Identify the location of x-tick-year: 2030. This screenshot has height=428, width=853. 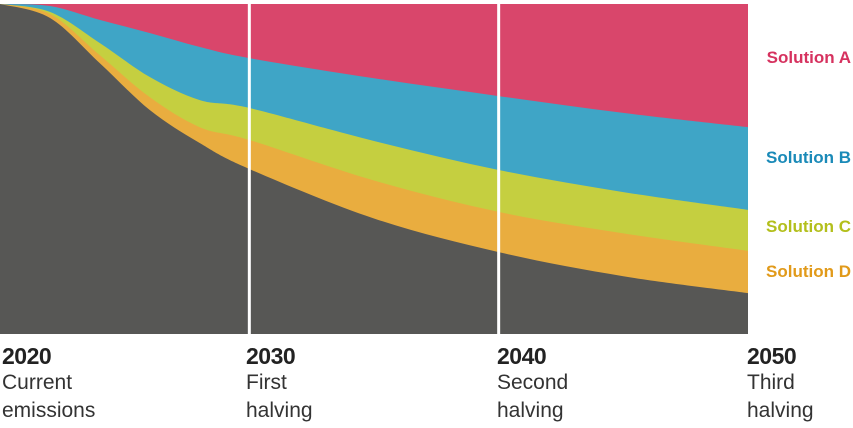
(271, 356).